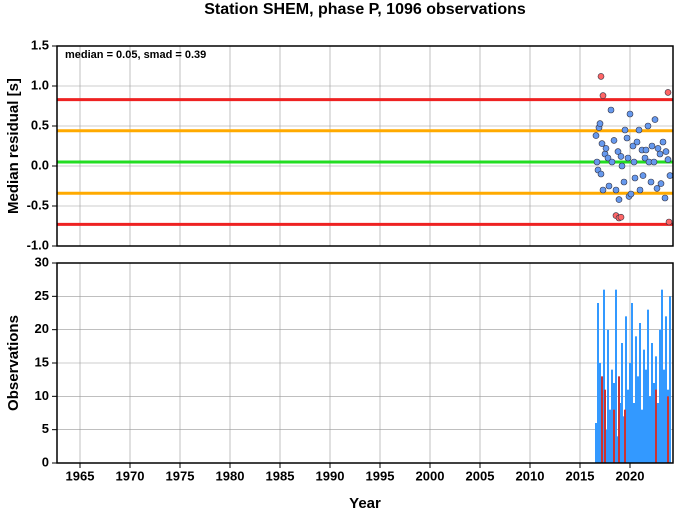  I want to click on x-tick-label: 1995, so click(380, 475).